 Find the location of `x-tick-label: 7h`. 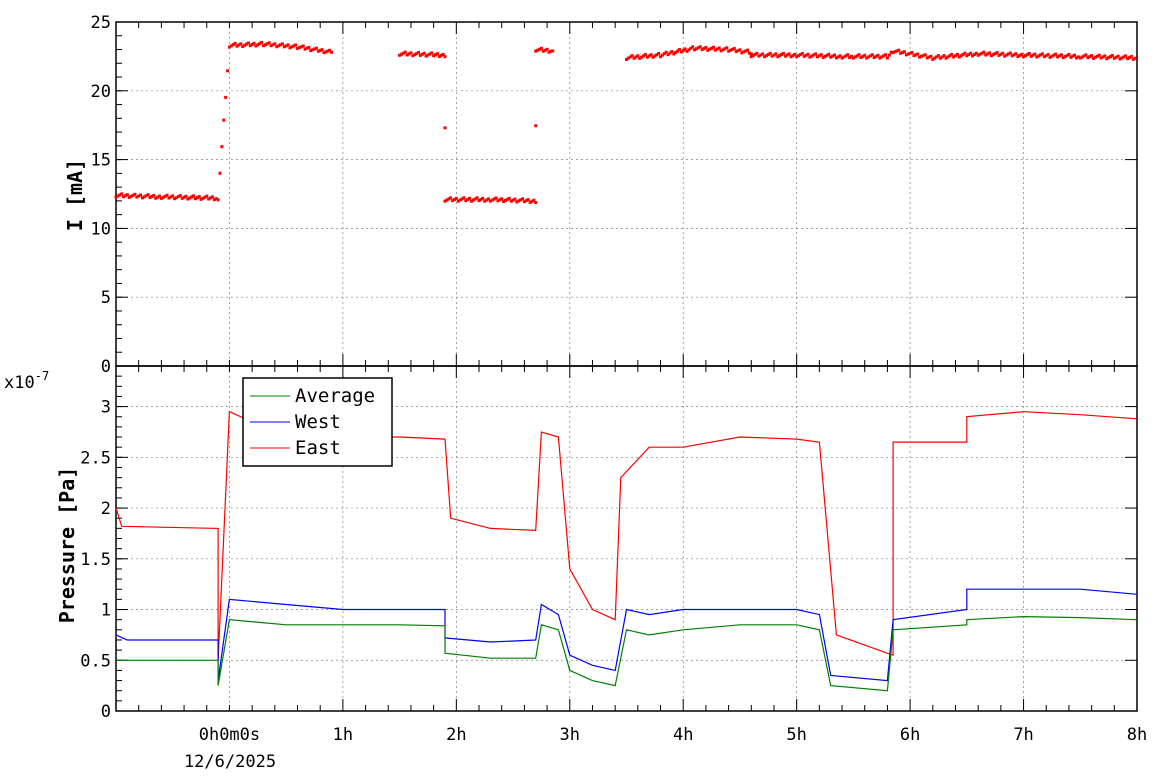

x-tick-label: 7h is located at coordinates (1023, 735).